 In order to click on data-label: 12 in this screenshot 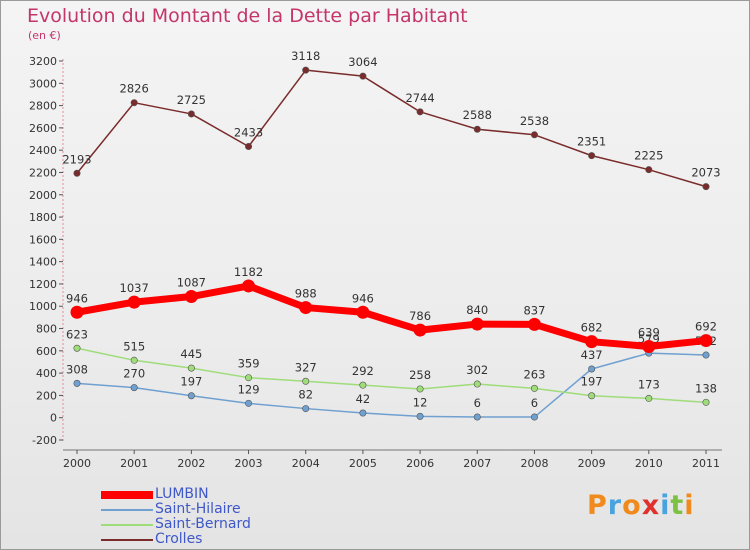, I will do `click(420, 402)`.